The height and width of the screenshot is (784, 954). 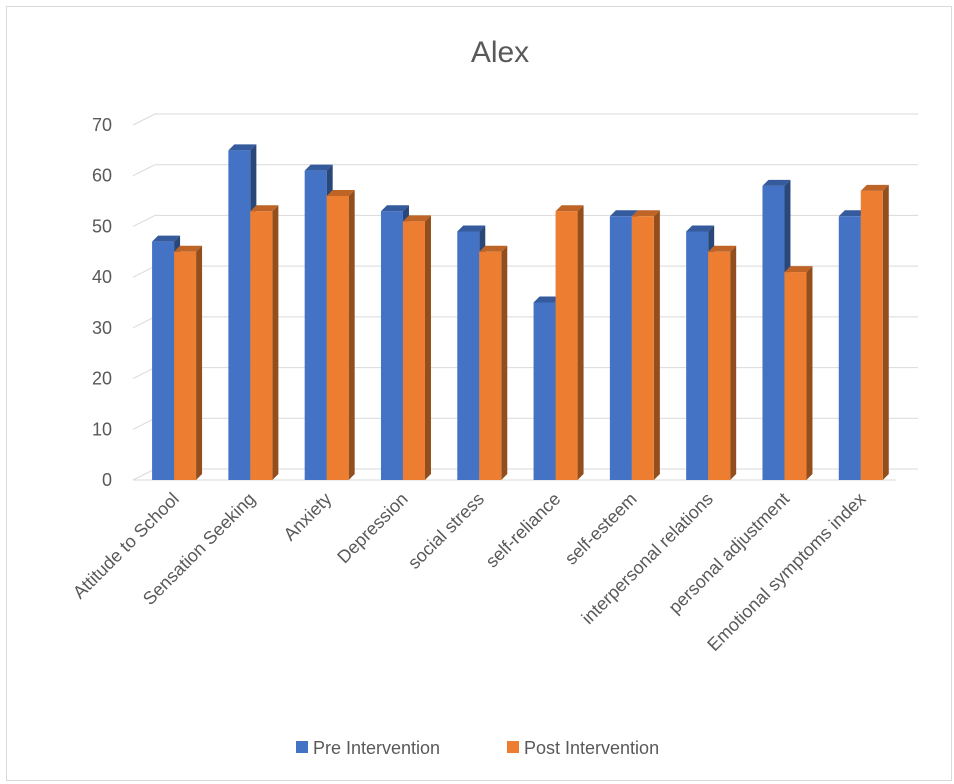 What do you see at coordinates (102, 176) in the screenshot?
I see `y-tick-label: 60` at bounding box center [102, 176].